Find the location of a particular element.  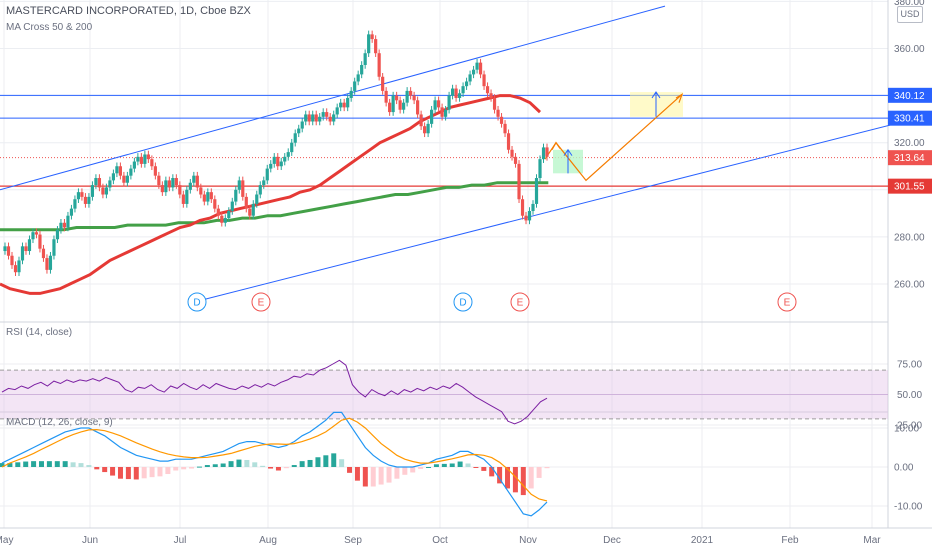

time-tick-label: Dec is located at coordinates (612, 540).